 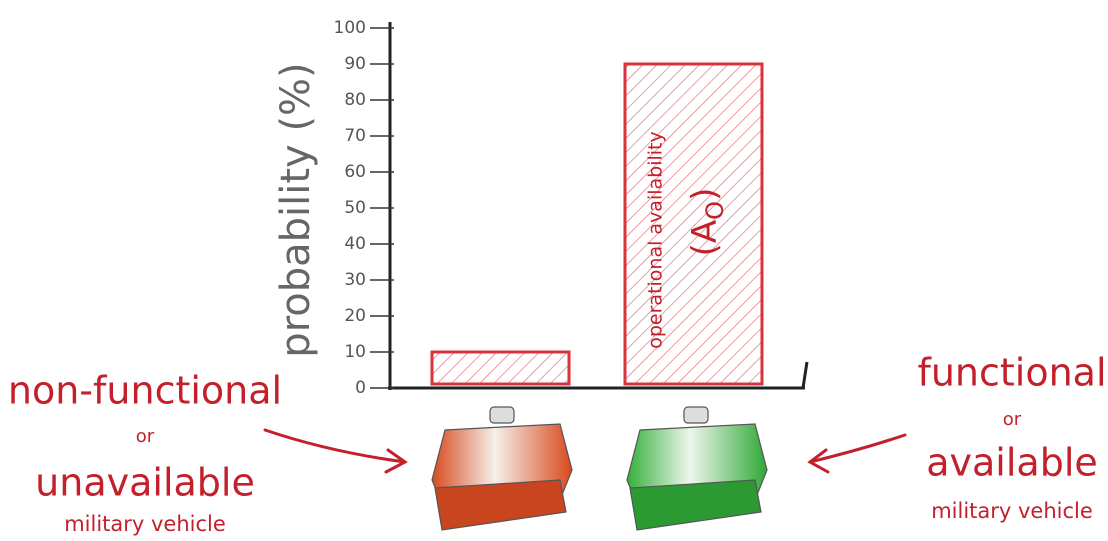 I want to click on left-label: or, so click(x=145, y=436).